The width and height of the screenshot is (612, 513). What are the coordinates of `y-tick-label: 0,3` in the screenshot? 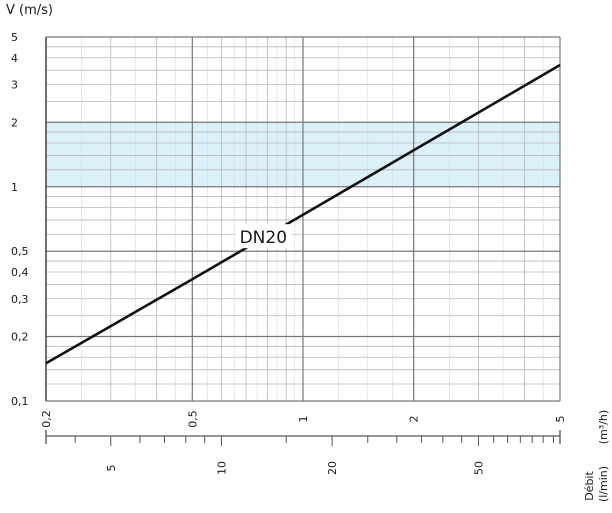 It's located at (20, 299).